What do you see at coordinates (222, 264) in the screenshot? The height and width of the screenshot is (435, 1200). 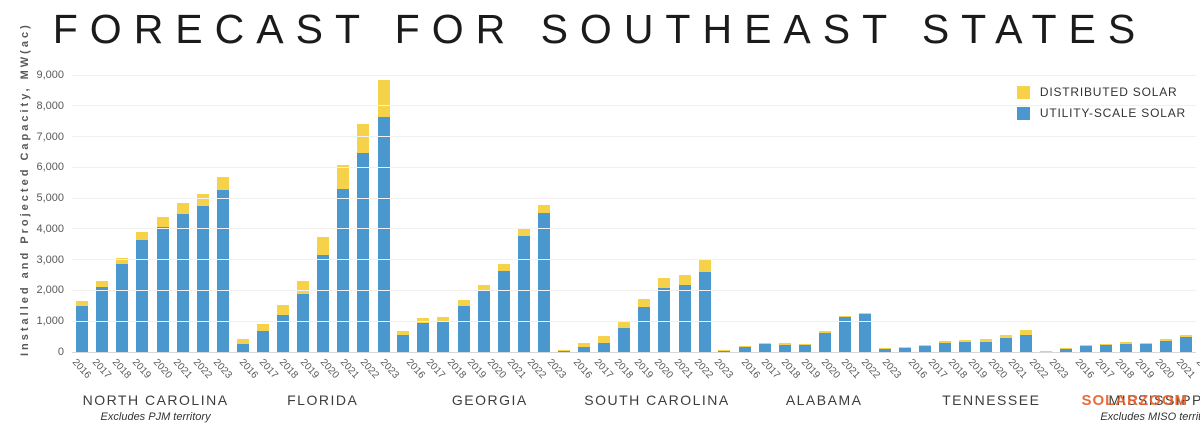 I see `bar-north-carolina-2023` at bounding box center [222, 264].